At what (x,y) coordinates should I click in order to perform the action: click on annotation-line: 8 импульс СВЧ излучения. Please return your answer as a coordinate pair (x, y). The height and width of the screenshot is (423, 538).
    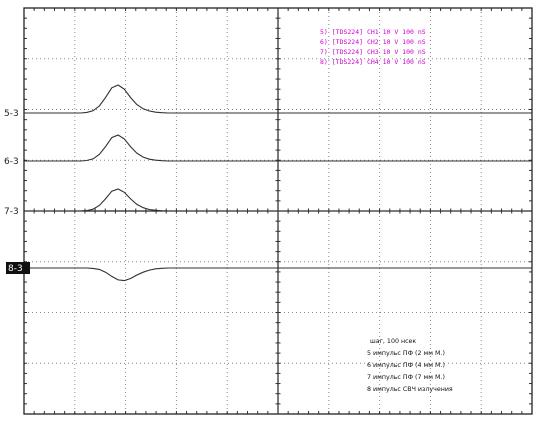
    Looking at the image, I should click on (410, 389).